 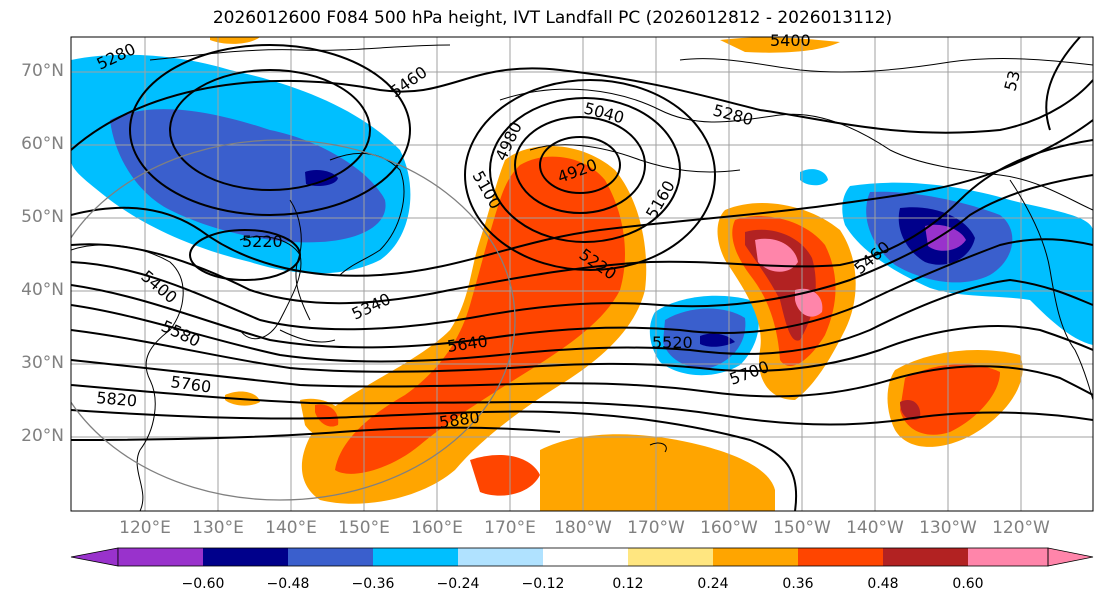 I want to click on colorbar-tick-label: −0.24, so click(x=458, y=584).